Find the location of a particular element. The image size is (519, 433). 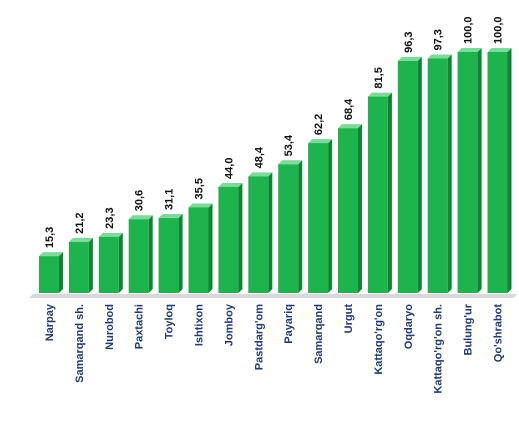

x-tick-label: Kattaqo'rg'on is located at coordinates (379, 339).